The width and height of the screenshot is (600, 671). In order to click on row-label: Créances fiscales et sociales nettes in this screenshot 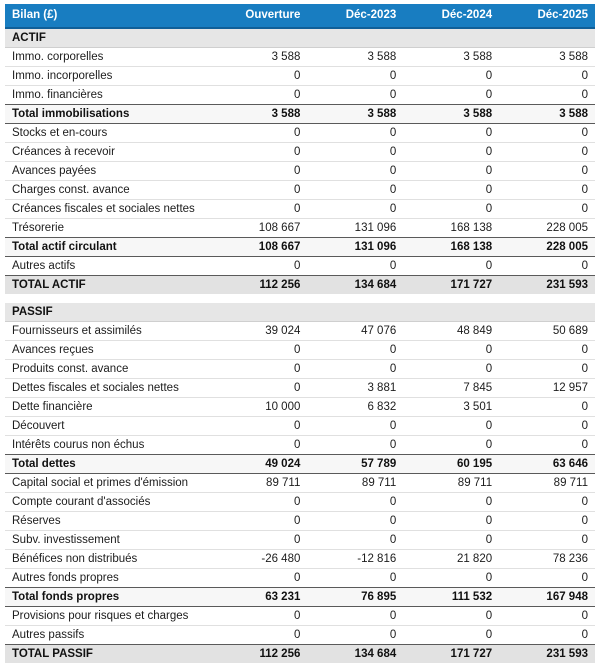, I will do `click(108, 209)`.